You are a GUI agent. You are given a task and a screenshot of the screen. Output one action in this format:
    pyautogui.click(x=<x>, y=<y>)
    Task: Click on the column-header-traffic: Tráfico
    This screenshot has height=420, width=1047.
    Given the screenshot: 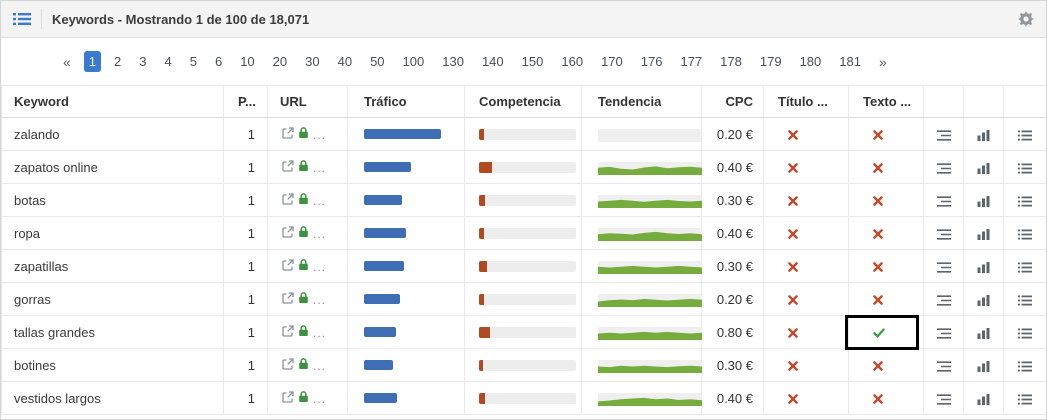 What is the action you would take?
    pyautogui.click(x=406, y=101)
    